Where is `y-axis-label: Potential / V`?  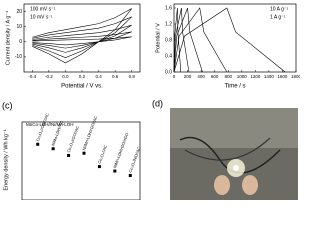
y-axis-label: Potential / V is located at coordinates (158, 38).